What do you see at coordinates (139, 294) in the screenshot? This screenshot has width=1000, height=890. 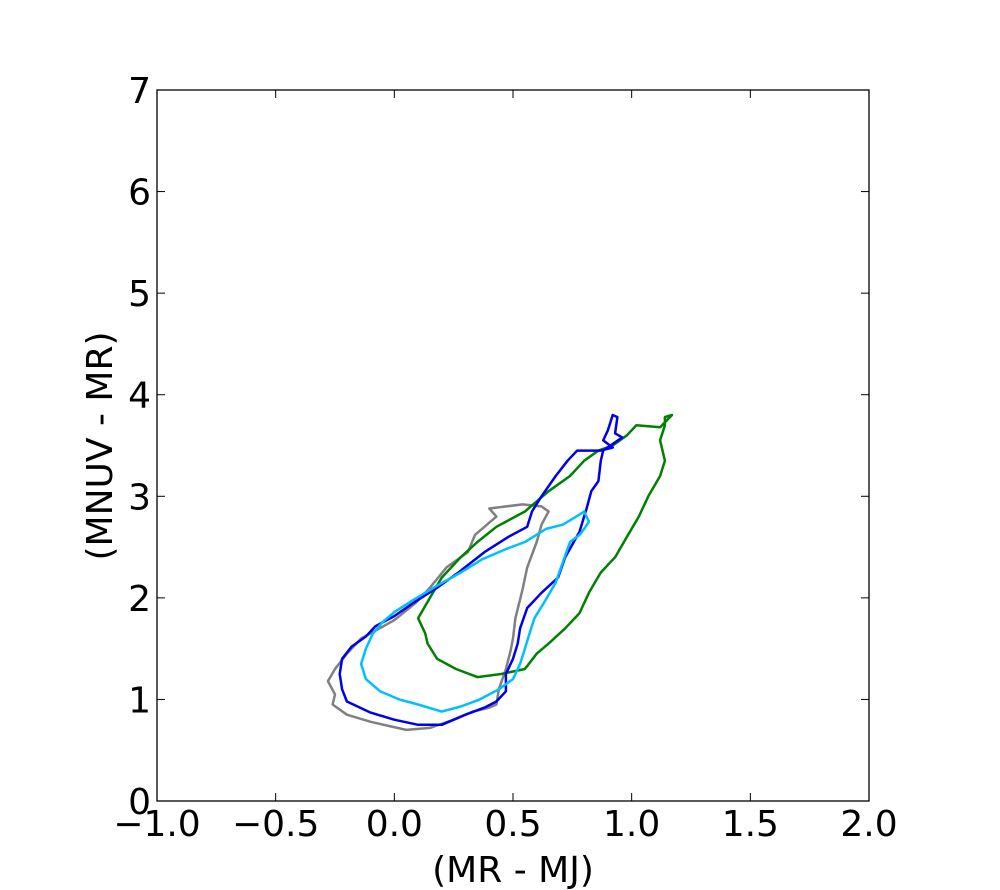 I see `y-tick-label: 5` at bounding box center [139, 294].